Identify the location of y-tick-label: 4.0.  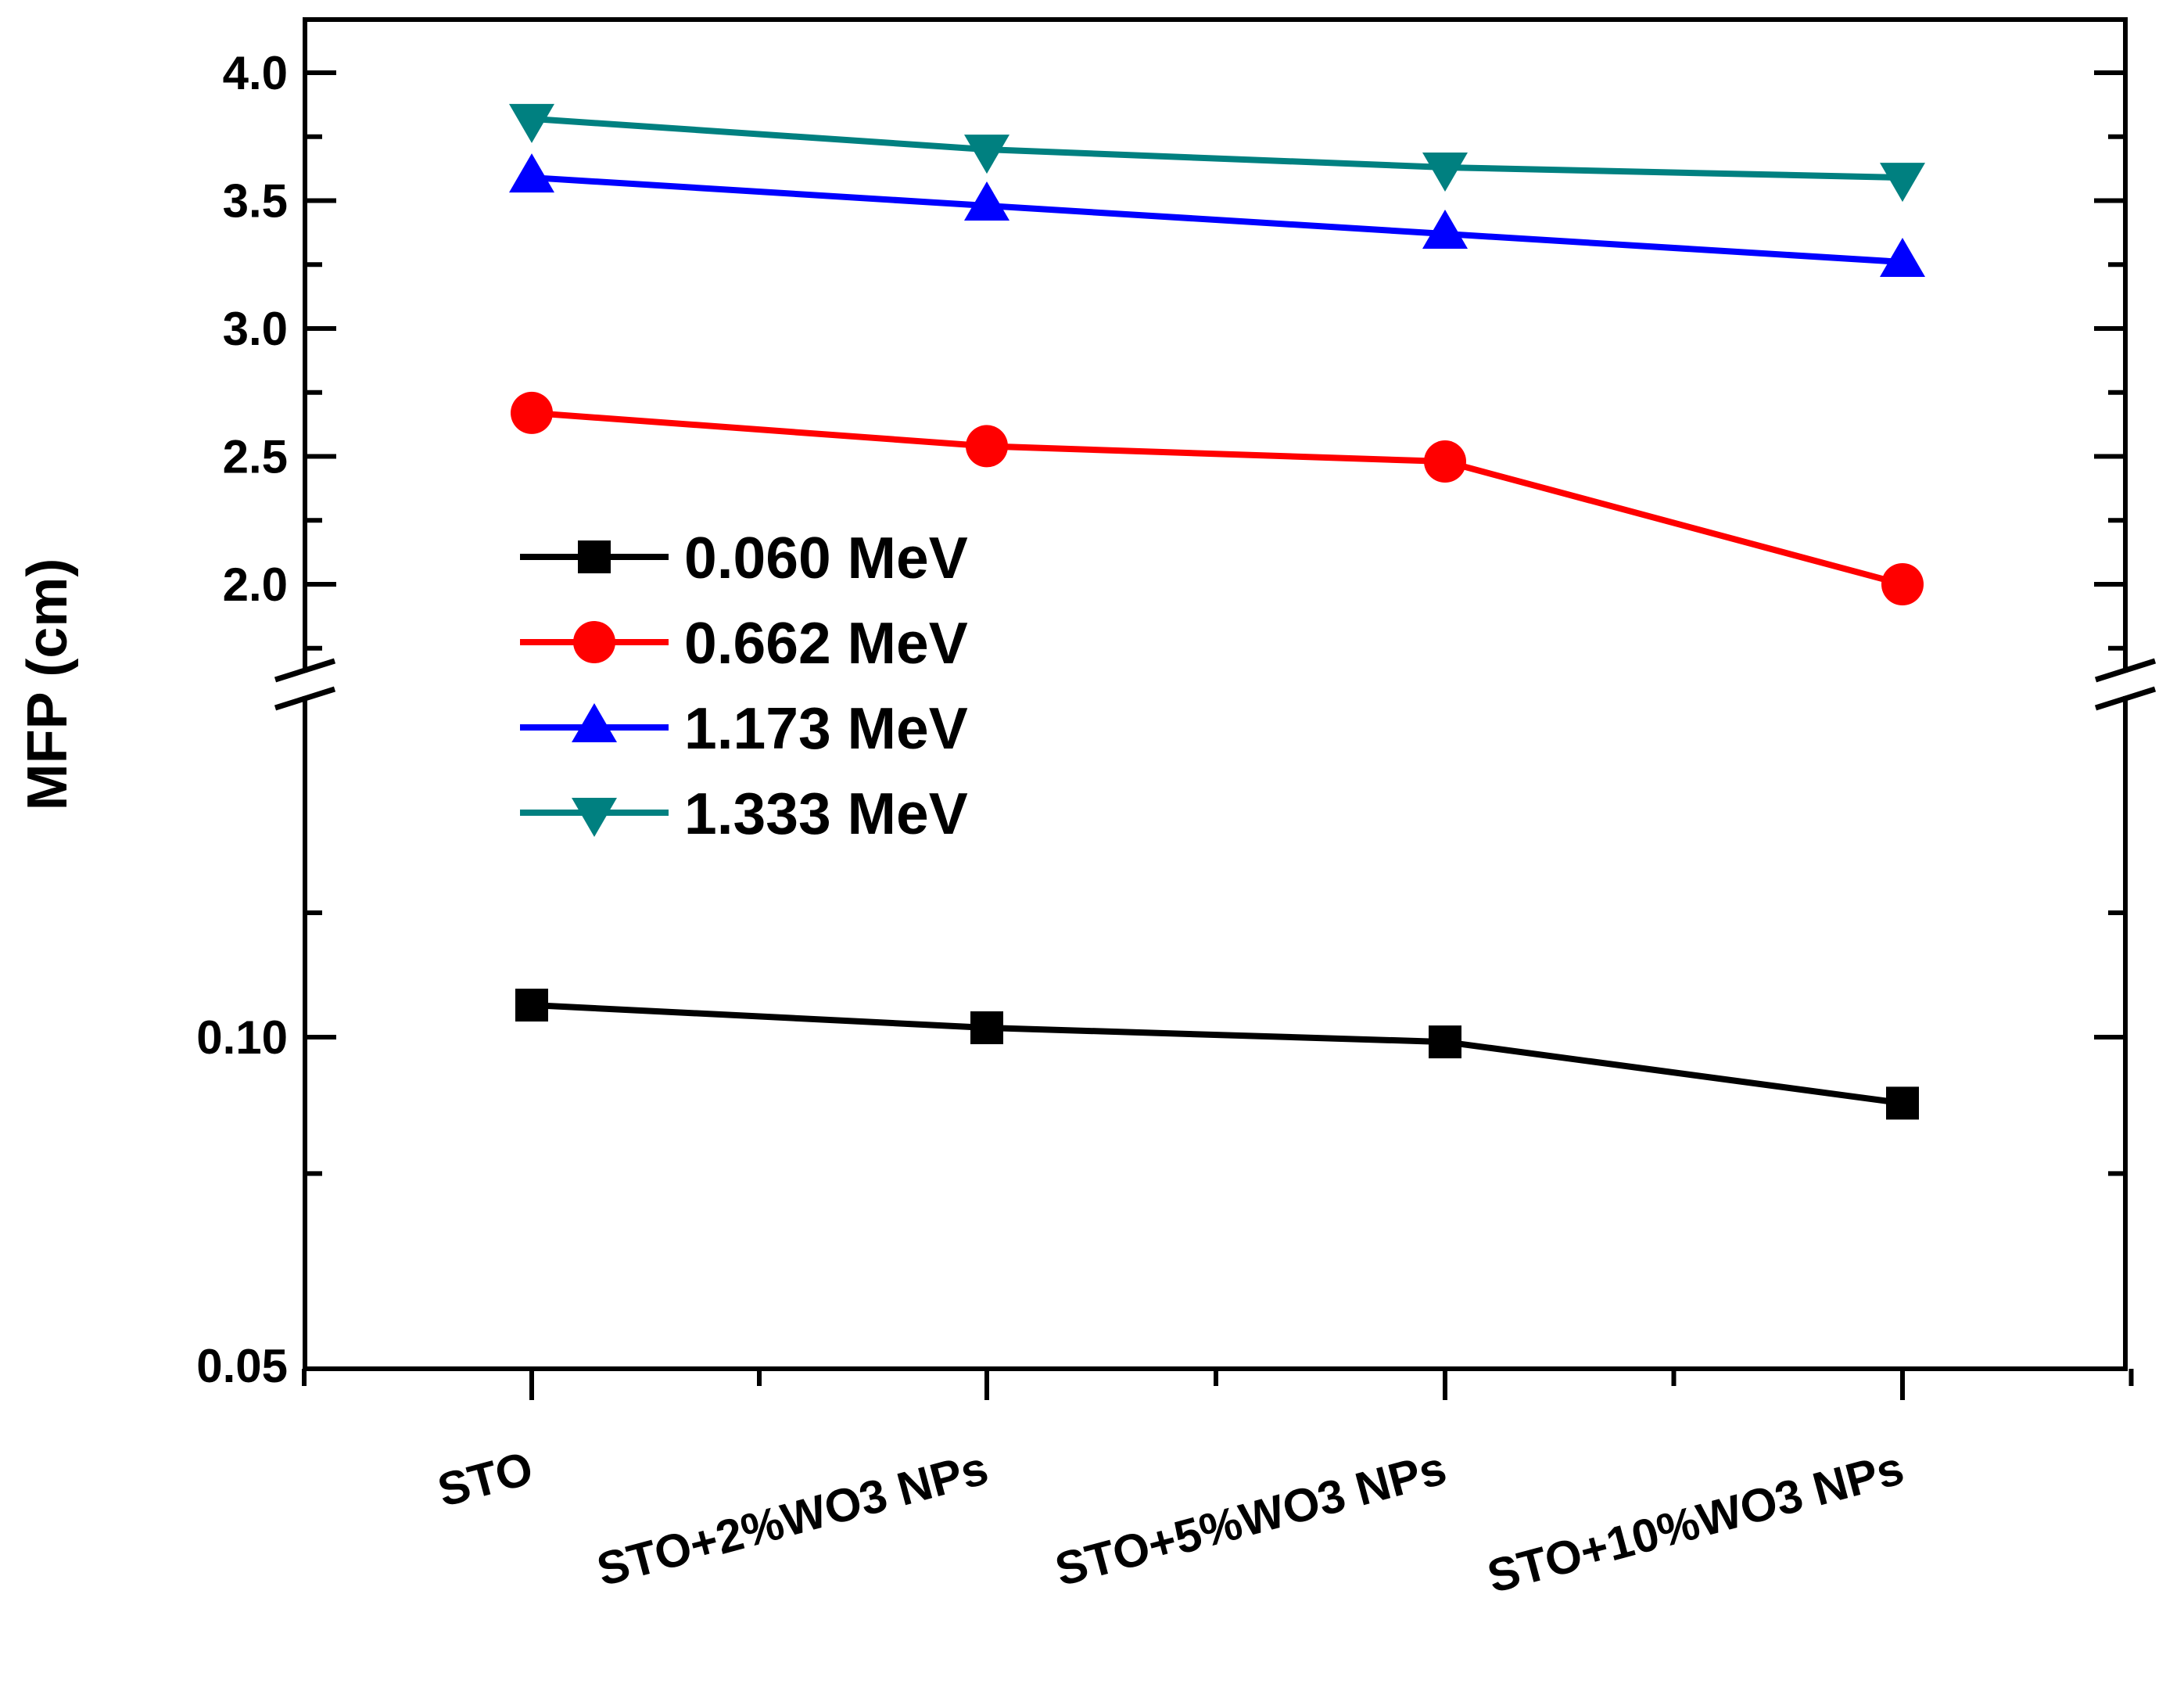
(255, 73).